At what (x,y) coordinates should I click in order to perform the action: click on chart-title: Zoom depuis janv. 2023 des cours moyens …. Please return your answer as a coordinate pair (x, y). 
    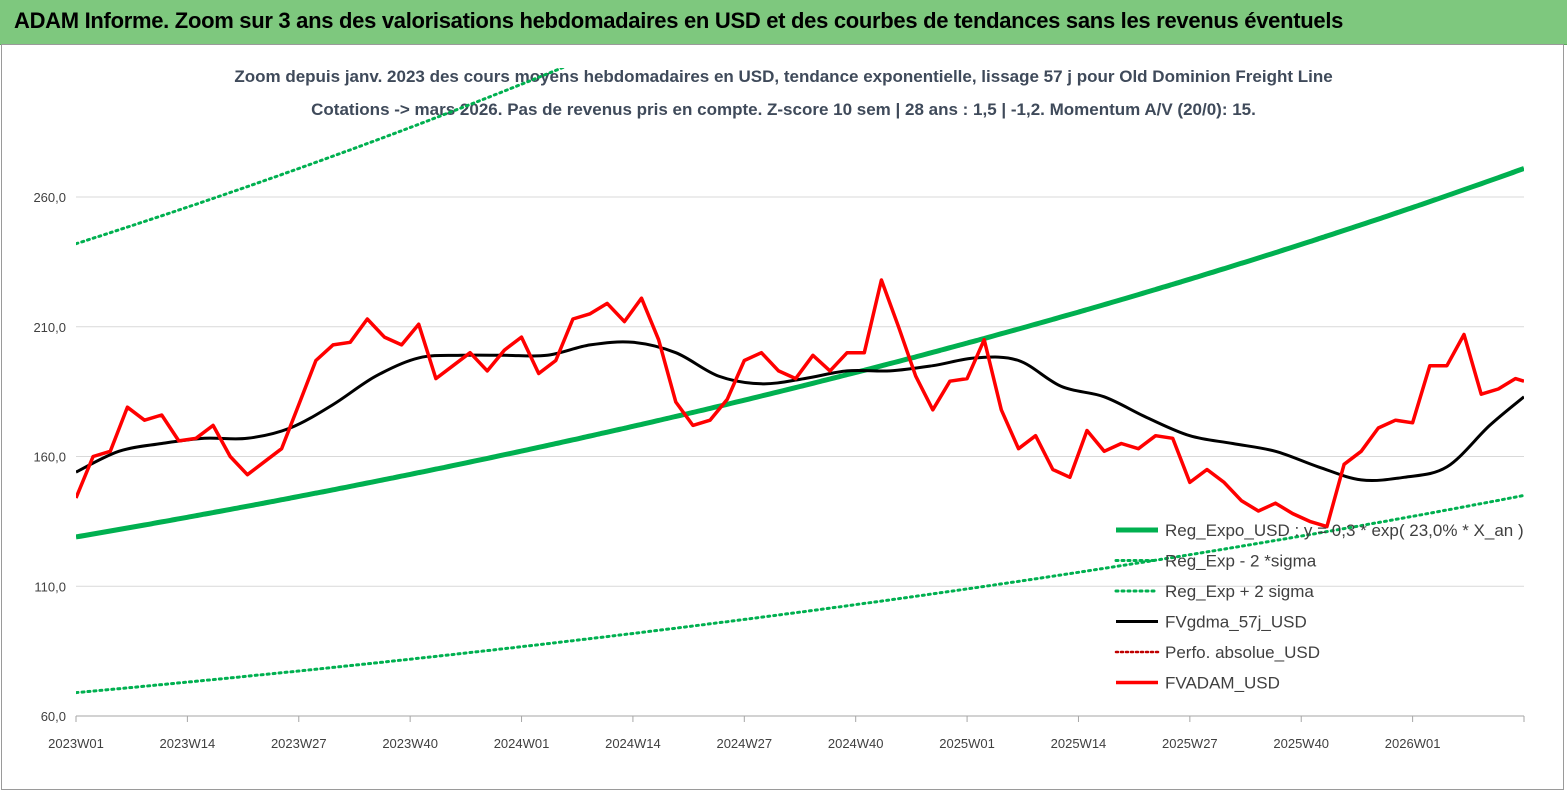
    Looking at the image, I should click on (783, 76).